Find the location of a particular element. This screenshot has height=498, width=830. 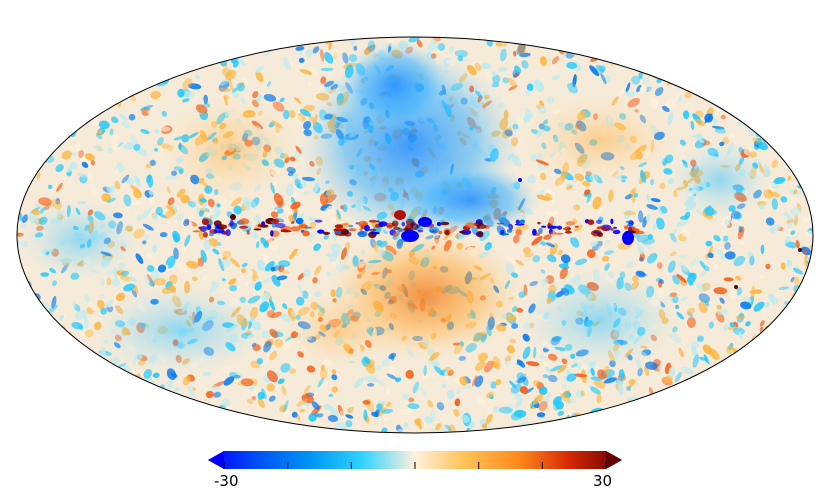

north-west-orange-region is located at coordinates (230, 150).